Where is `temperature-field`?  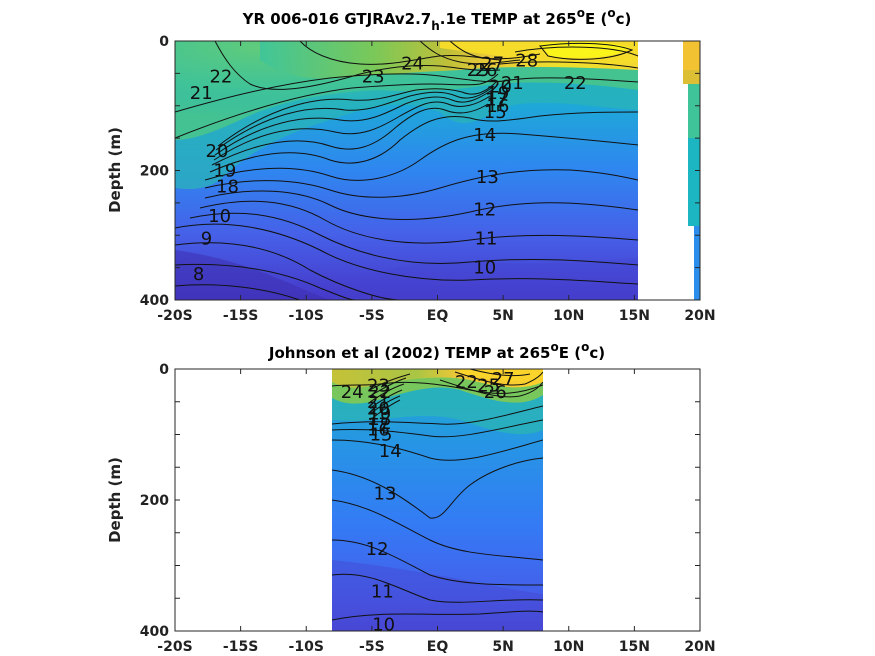
temperature-field is located at coordinates (437, 500).